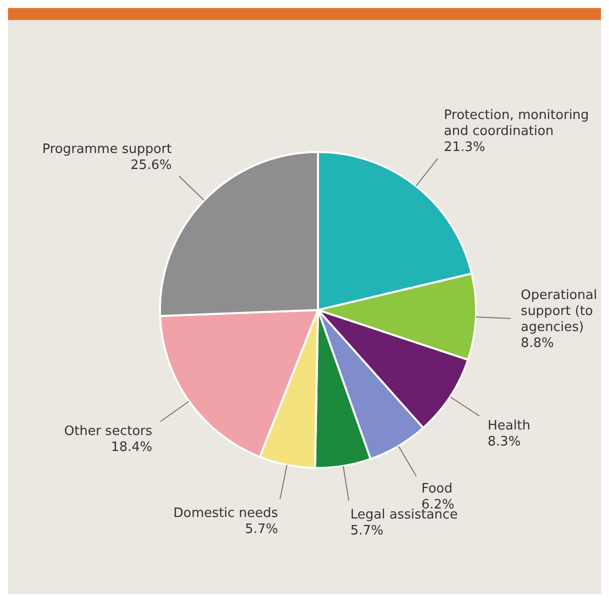 This screenshot has width=609, height=602. Describe the element at coordinates (504, 442) in the screenshot. I see `data-label: 8.3%` at that location.